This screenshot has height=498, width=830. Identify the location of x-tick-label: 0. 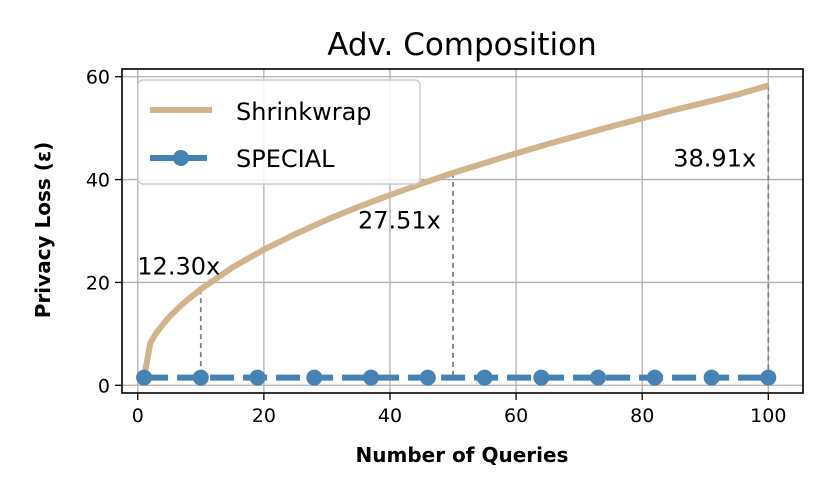
(138, 416).